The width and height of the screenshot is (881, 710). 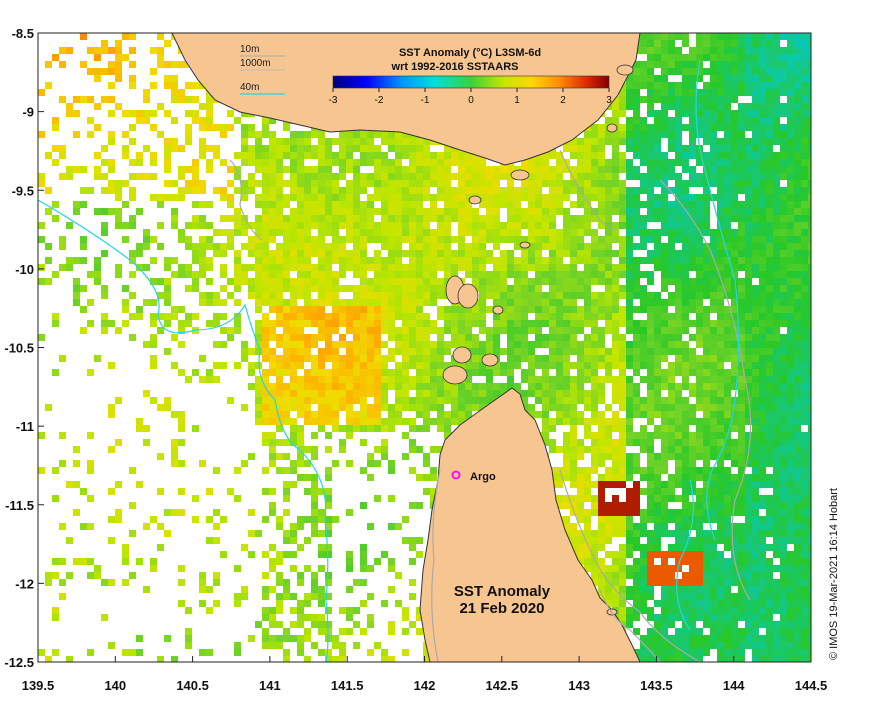 What do you see at coordinates (502, 685) in the screenshot?
I see `x-tick-label: 142.5` at bounding box center [502, 685].